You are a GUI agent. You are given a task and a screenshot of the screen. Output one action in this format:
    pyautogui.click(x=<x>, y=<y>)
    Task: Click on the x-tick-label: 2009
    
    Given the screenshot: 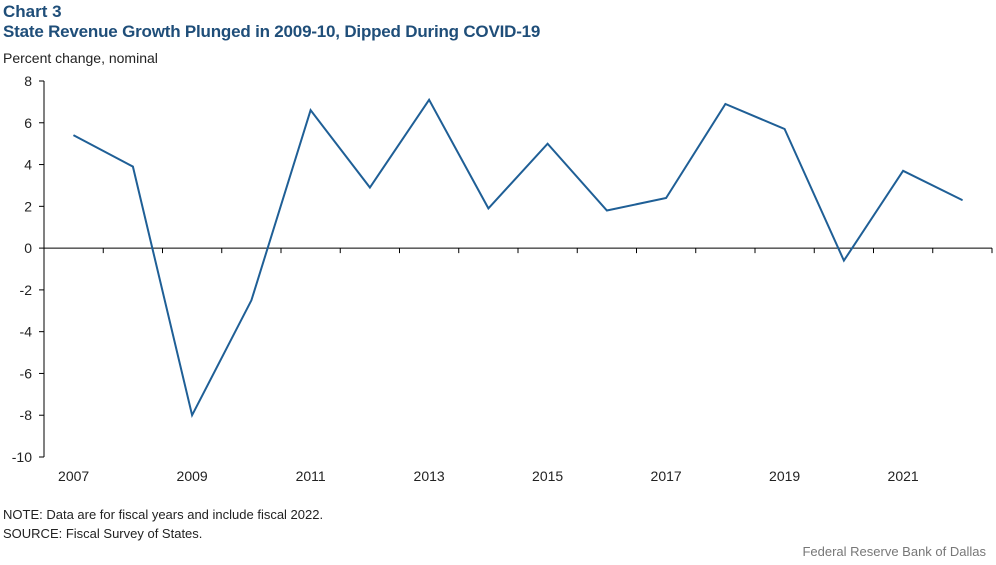 What is the action you would take?
    pyautogui.click(x=192, y=476)
    